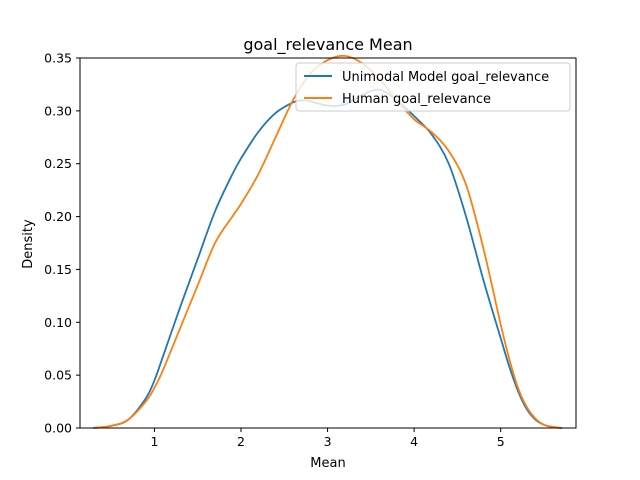  I want to click on legend-box, so click(433, 87).